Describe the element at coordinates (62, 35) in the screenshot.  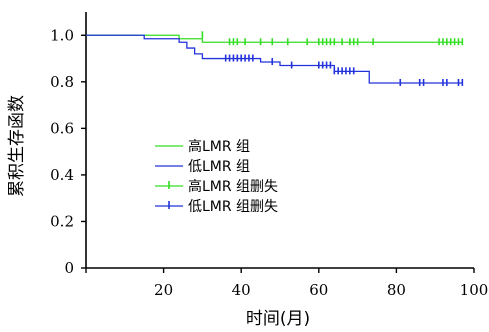
I see `y-tick-label: 1.0` at that location.